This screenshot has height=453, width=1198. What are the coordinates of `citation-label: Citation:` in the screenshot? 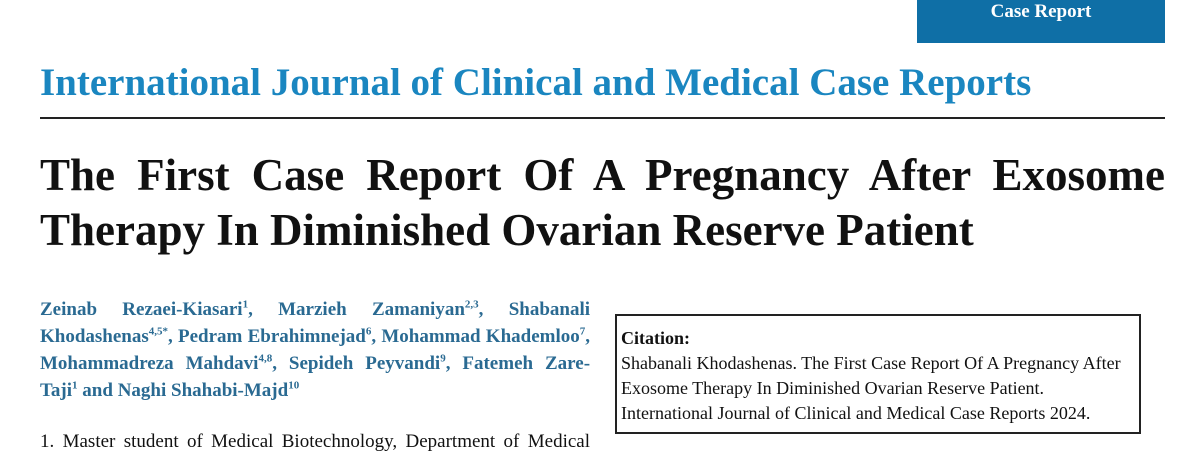 It's located at (655, 338).